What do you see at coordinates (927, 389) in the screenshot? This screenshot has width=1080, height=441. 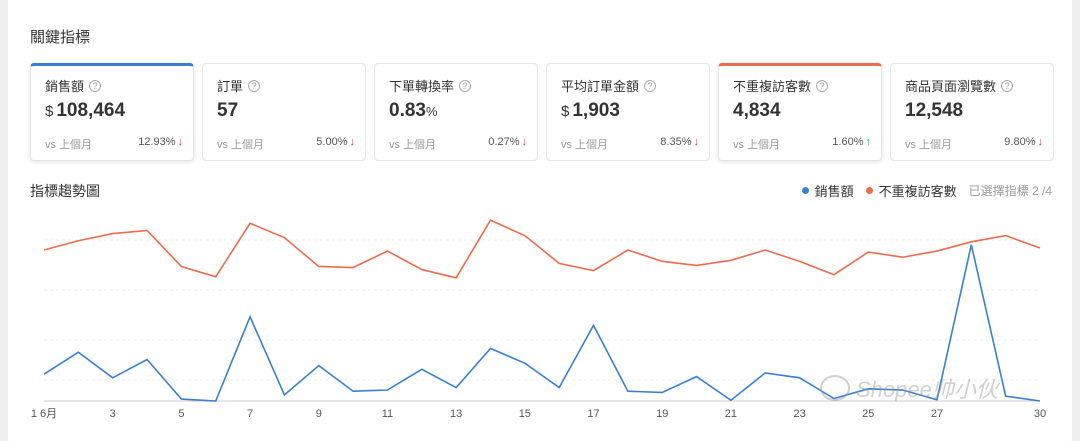 I see `watermark-text: Shopee帅小伙` at bounding box center [927, 389].